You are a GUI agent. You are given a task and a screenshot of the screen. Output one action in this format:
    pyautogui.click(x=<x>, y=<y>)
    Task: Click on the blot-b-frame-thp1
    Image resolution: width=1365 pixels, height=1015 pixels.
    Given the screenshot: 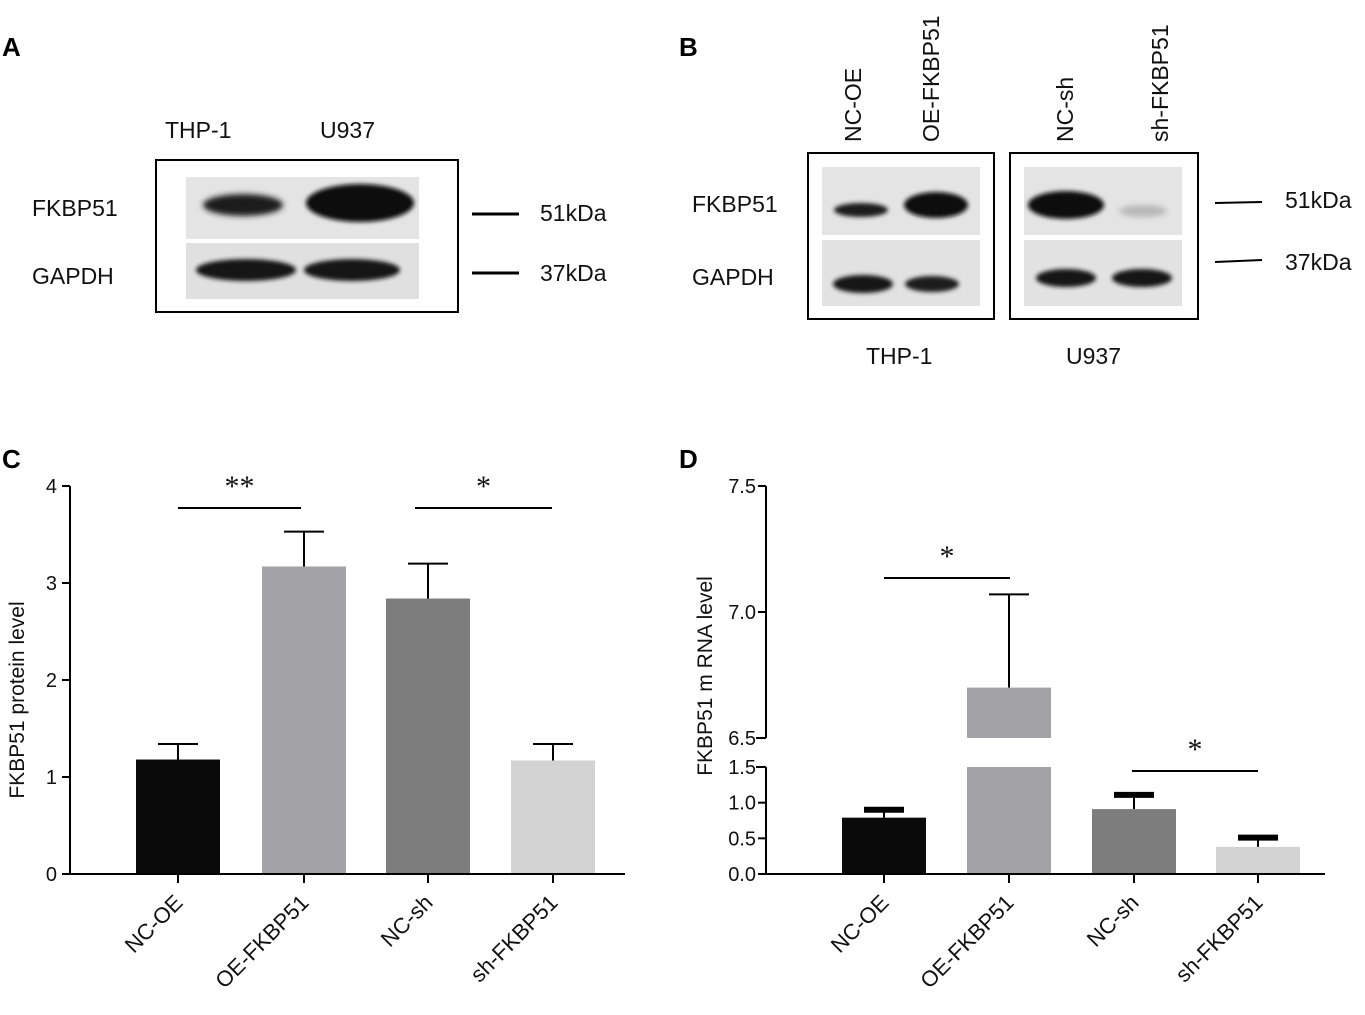 What is the action you would take?
    pyautogui.click(x=901, y=236)
    